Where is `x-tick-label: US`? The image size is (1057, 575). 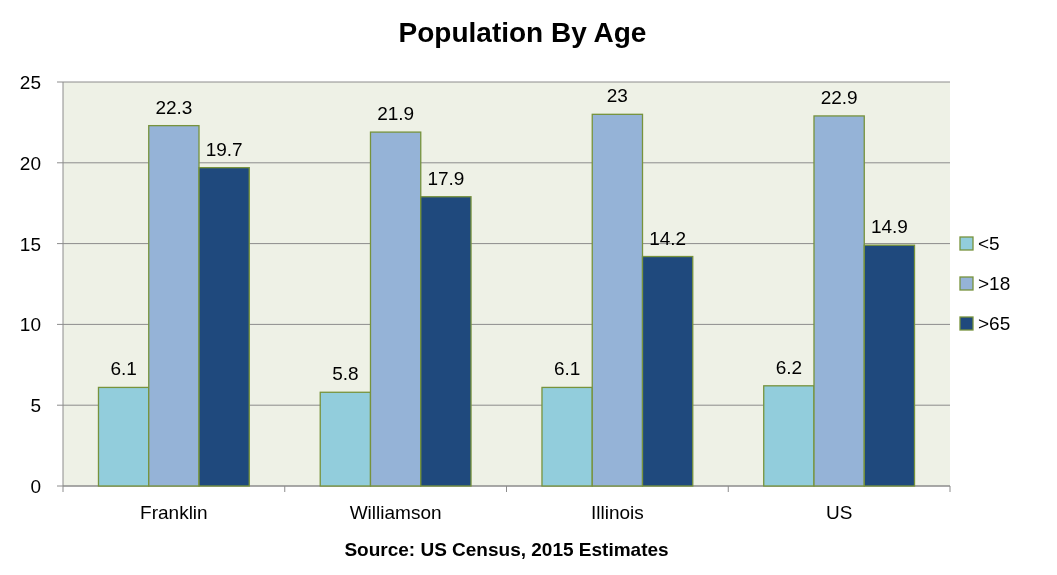 x-tick-label: US is located at coordinates (839, 512).